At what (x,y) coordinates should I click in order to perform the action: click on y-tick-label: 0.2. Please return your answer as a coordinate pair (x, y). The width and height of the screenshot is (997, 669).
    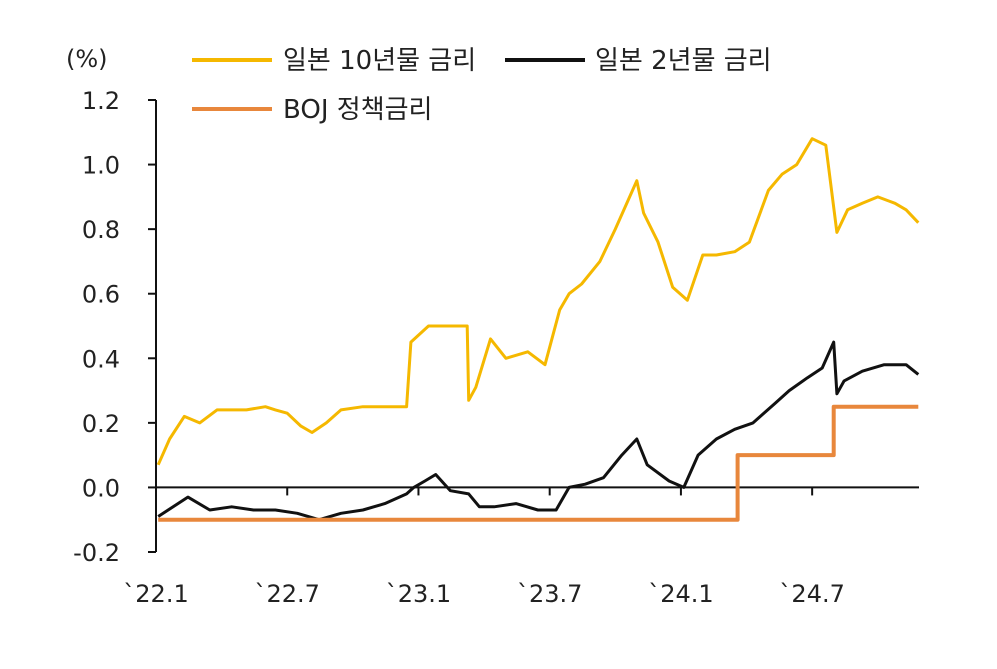
    Looking at the image, I should click on (101, 424).